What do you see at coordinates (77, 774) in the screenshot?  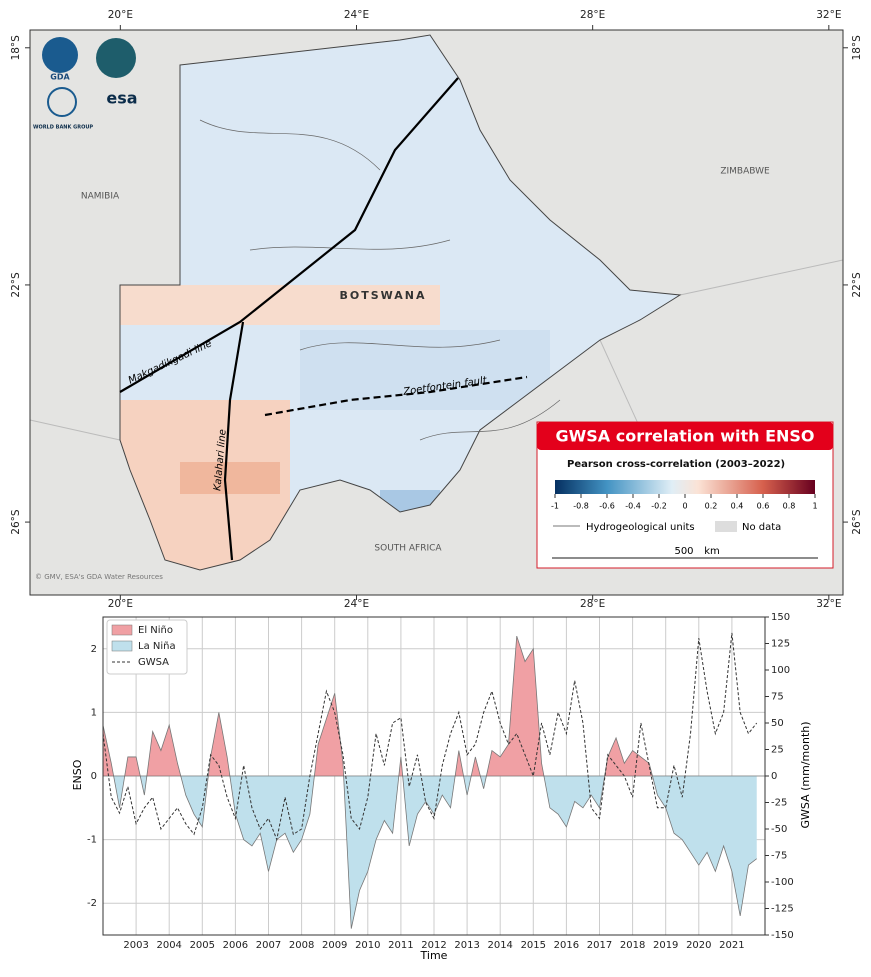 I see `y-axis-label: ENSO` at bounding box center [77, 774].